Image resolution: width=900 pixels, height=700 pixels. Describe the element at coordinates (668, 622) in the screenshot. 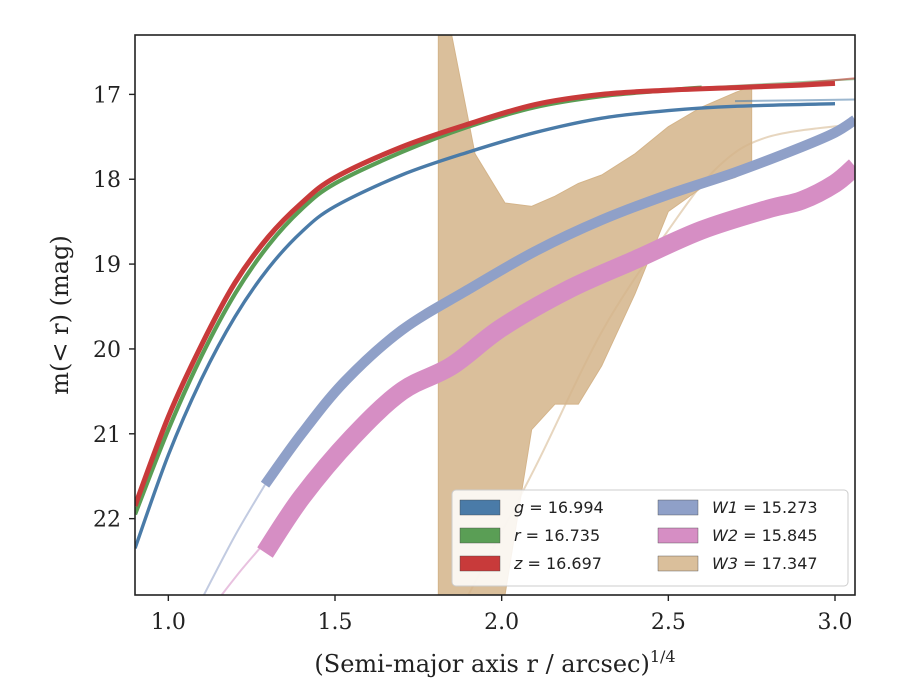

I see `x-tick-label: 2.5` at that location.